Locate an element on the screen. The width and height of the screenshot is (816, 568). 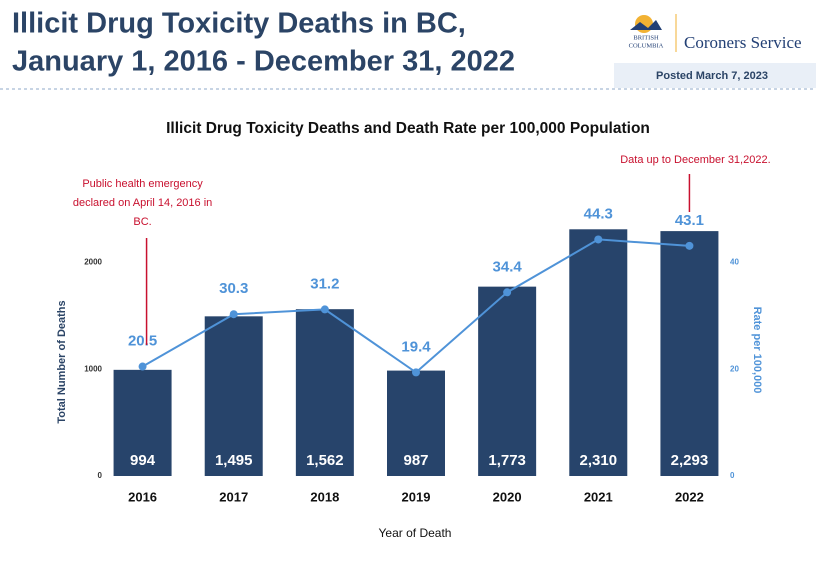
organization: Coroners Service is located at coordinates (743, 42).